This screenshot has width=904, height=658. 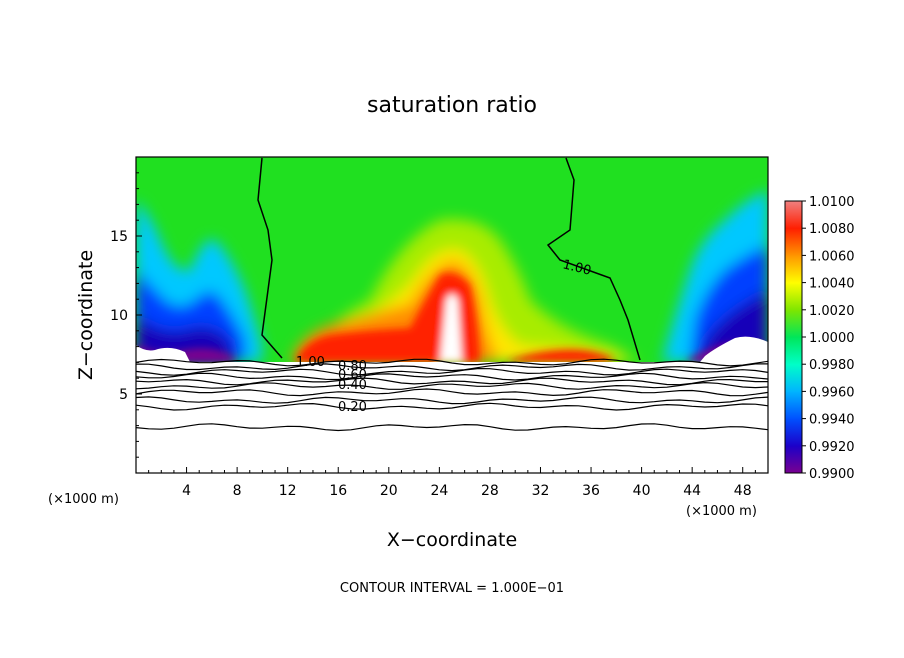 I want to click on left-white-gap, so click(x=163, y=353).